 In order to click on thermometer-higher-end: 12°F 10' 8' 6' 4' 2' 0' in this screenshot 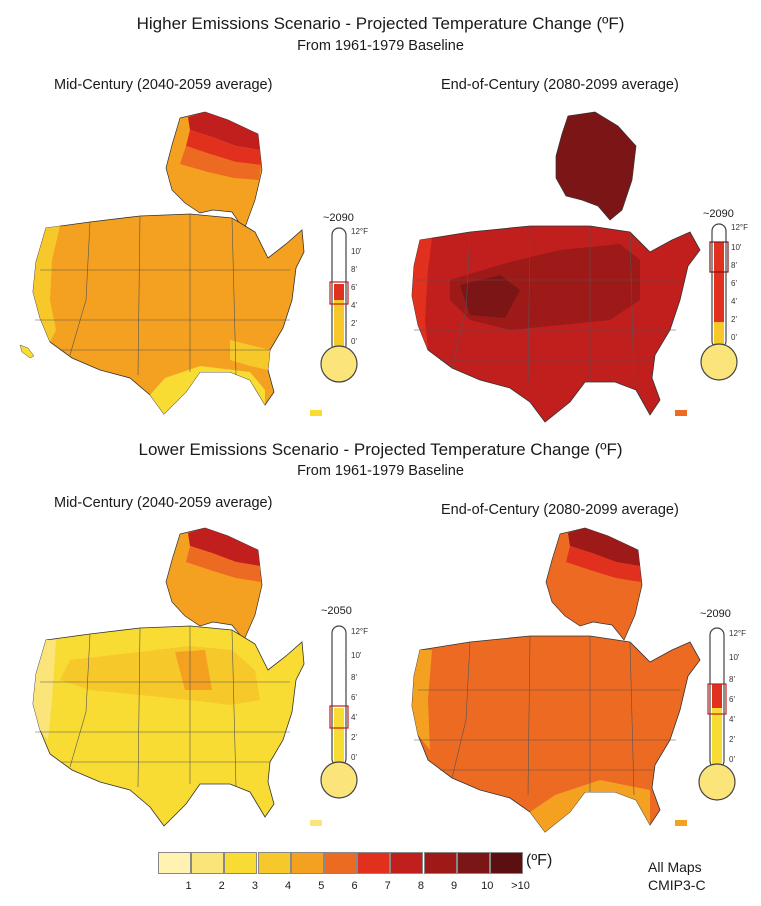, I will do `click(724, 302)`.